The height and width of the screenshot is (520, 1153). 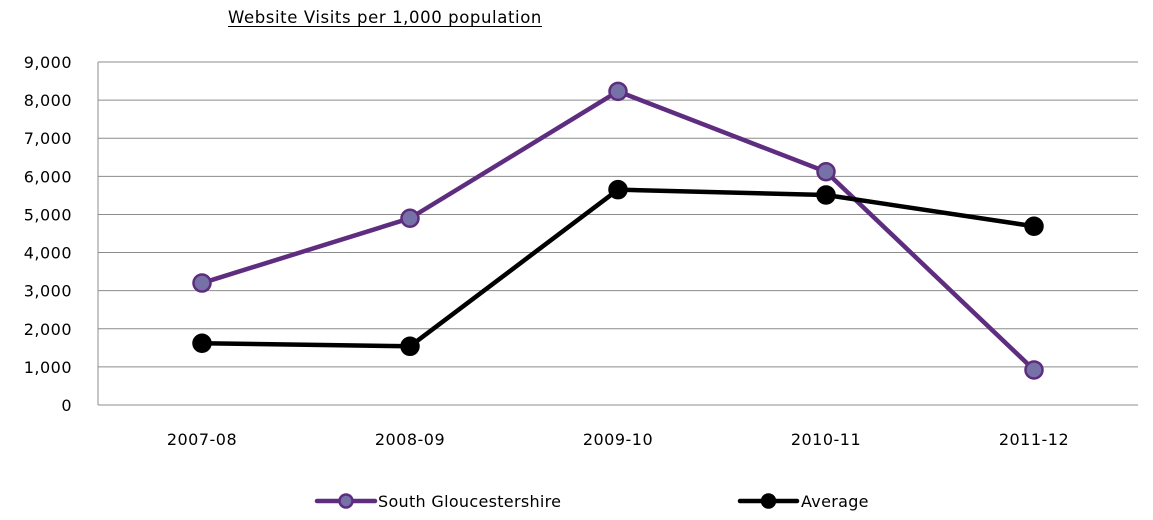 What do you see at coordinates (202, 439) in the screenshot?
I see `x-tick-label: 2007-08` at bounding box center [202, 439].